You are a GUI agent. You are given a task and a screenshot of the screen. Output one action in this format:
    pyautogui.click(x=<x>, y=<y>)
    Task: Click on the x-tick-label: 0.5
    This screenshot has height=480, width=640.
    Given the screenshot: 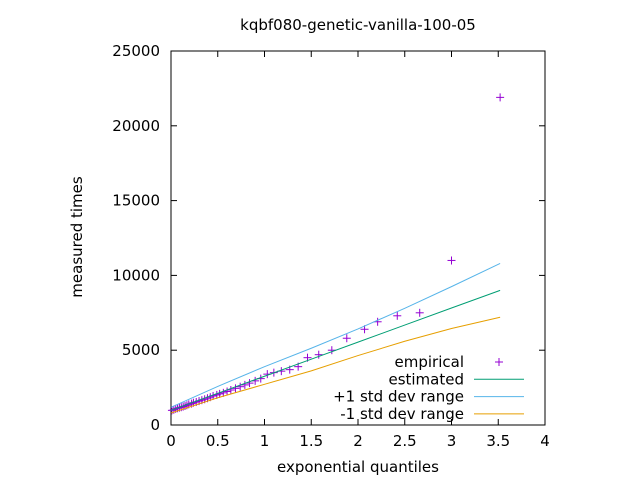 What is the action you would take?
    pyautogui.click(x=218, y=441)
    